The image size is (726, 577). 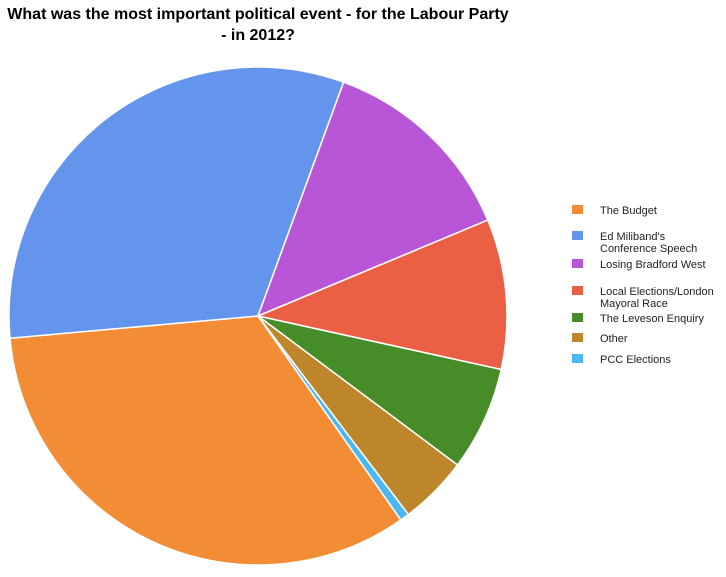 What do you see at coordinates (633, 237) in the screenshot?
I see `legend-label-1-0: Ed Miliband's` at bounding box center [633, 237].